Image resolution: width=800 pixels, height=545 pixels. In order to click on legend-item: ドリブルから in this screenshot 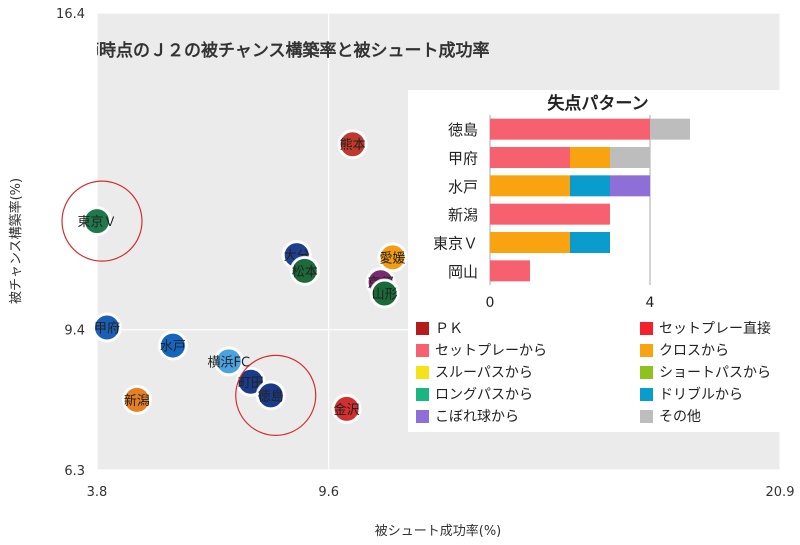, I will do `click(691, 394)`.